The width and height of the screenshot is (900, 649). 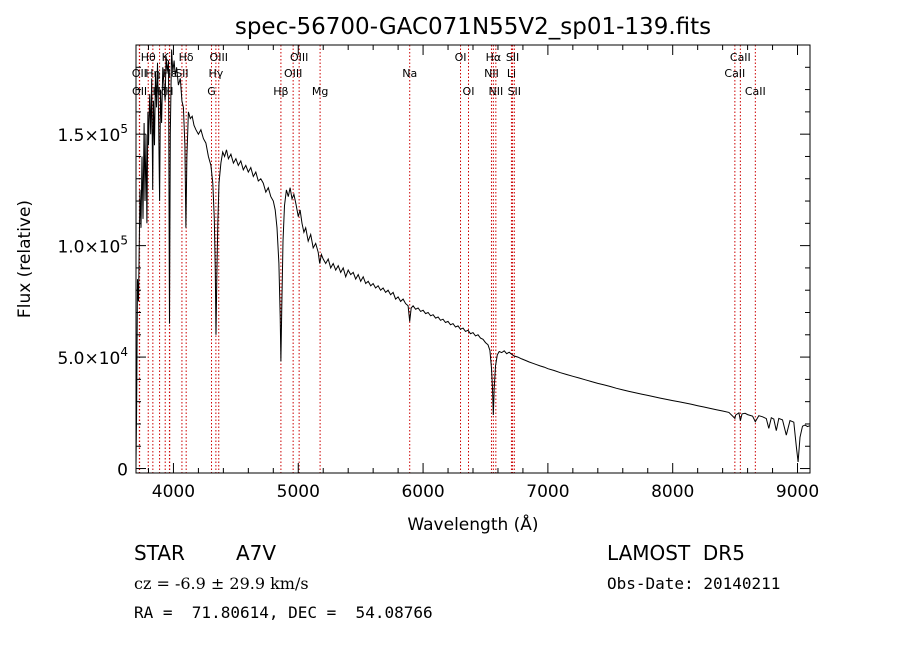 What do you see at coordinates (25, 259) in the screenshot?
I see `y-axis-label: Flux (relative)` at bounding box center [25, 259].